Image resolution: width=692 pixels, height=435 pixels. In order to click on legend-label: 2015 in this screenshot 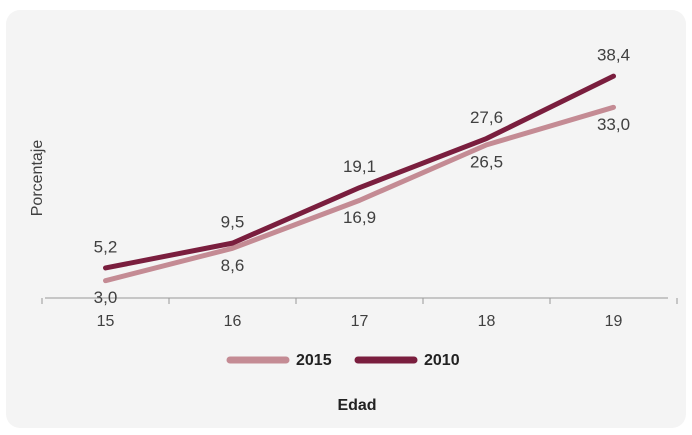, I will do `click(314, 360)`.